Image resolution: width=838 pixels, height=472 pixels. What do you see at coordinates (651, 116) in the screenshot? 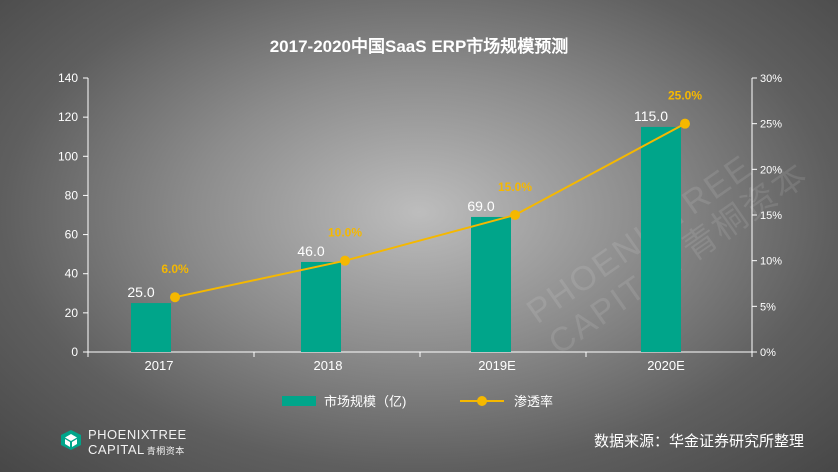
I see `bar-value-label: 115.0` at bounding box center [651, 116].